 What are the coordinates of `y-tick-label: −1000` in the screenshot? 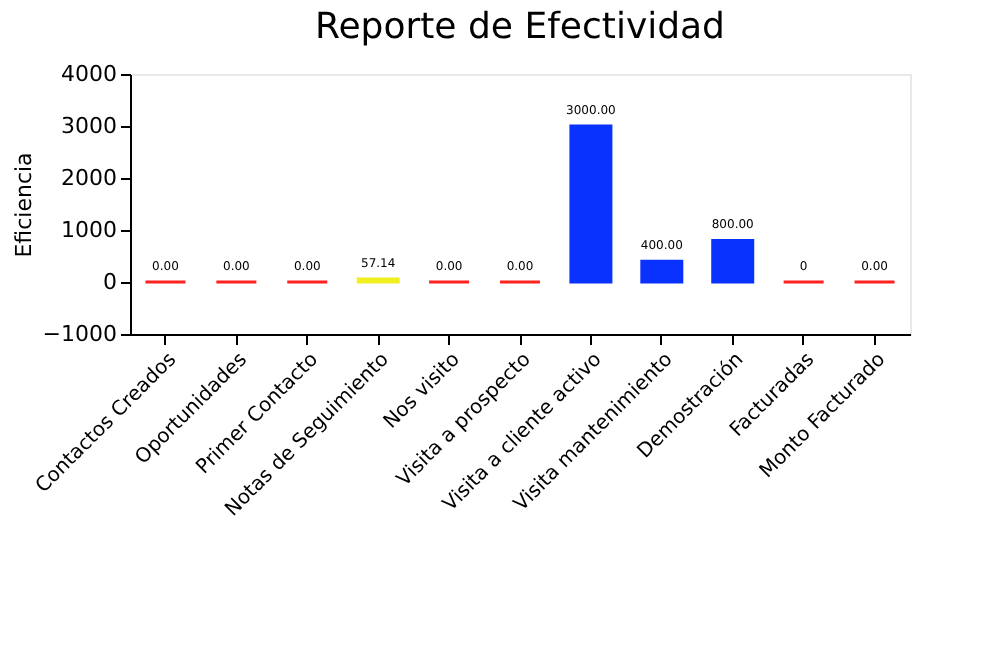 It's located at (79, 334).